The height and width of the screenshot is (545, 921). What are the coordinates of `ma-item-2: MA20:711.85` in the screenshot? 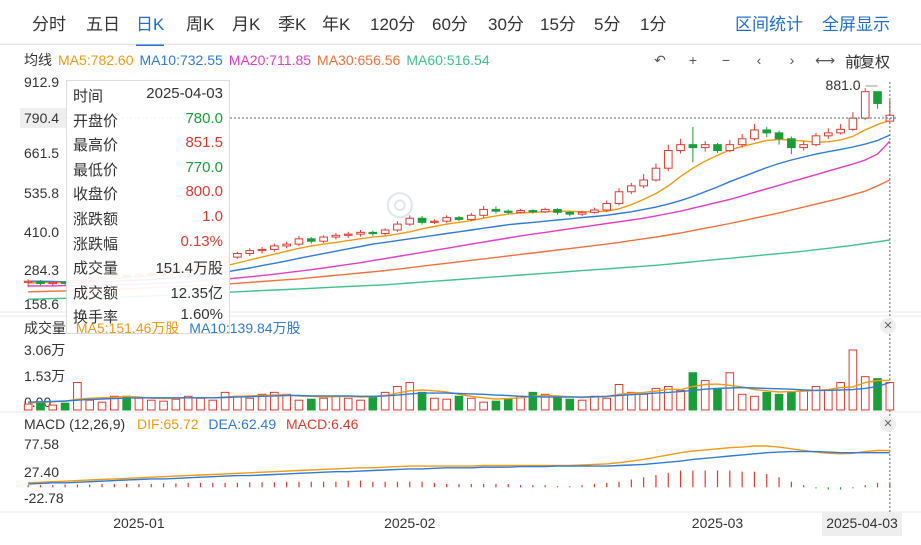 It's located at (270, 60).